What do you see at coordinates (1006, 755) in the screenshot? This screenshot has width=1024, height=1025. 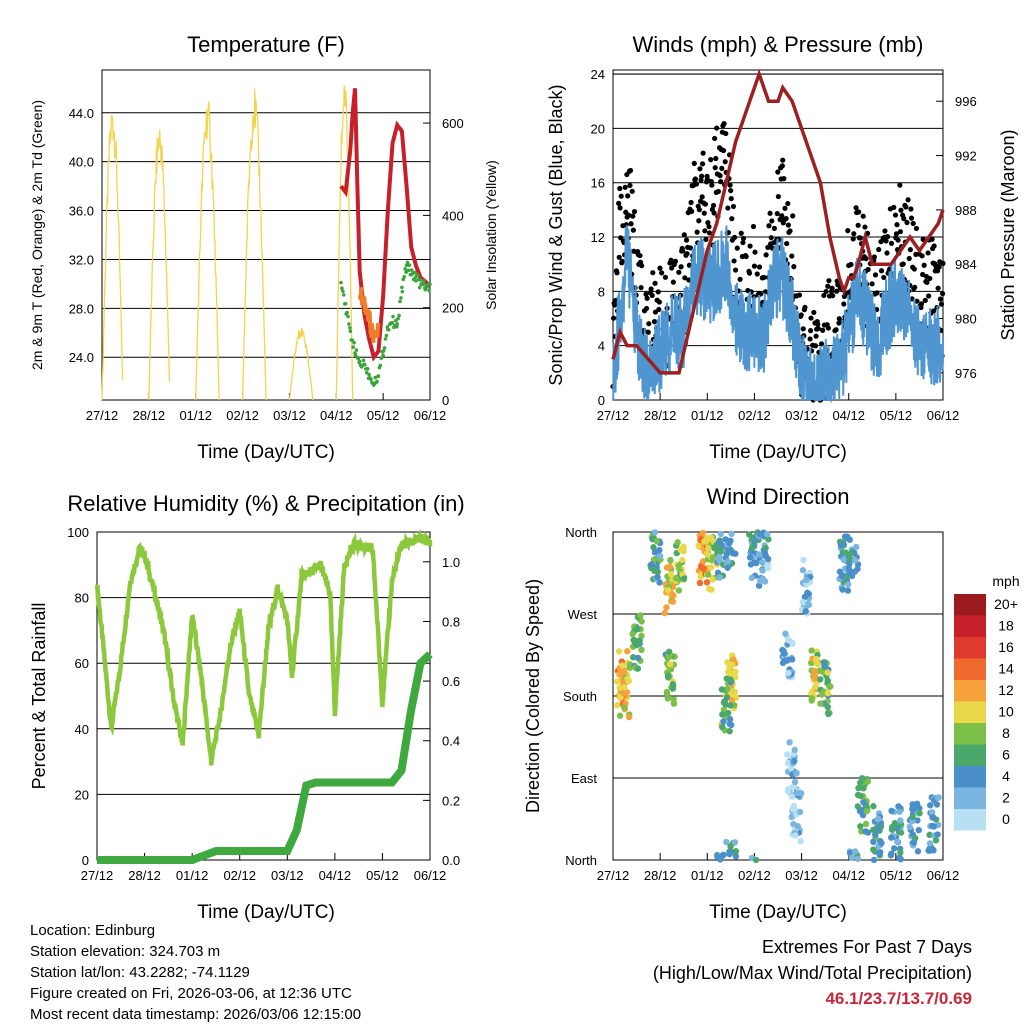 I see `colorbar-label: 6` at bounding box center [1006, 755].